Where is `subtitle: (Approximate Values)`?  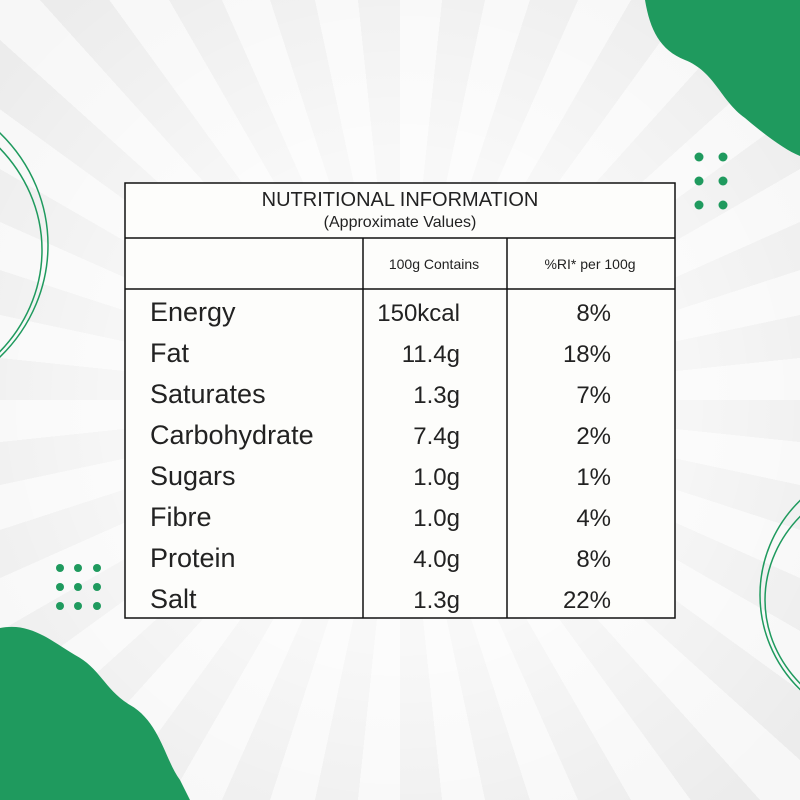
subtitle: (Approximate Values) is located at coordinates (400, 222).